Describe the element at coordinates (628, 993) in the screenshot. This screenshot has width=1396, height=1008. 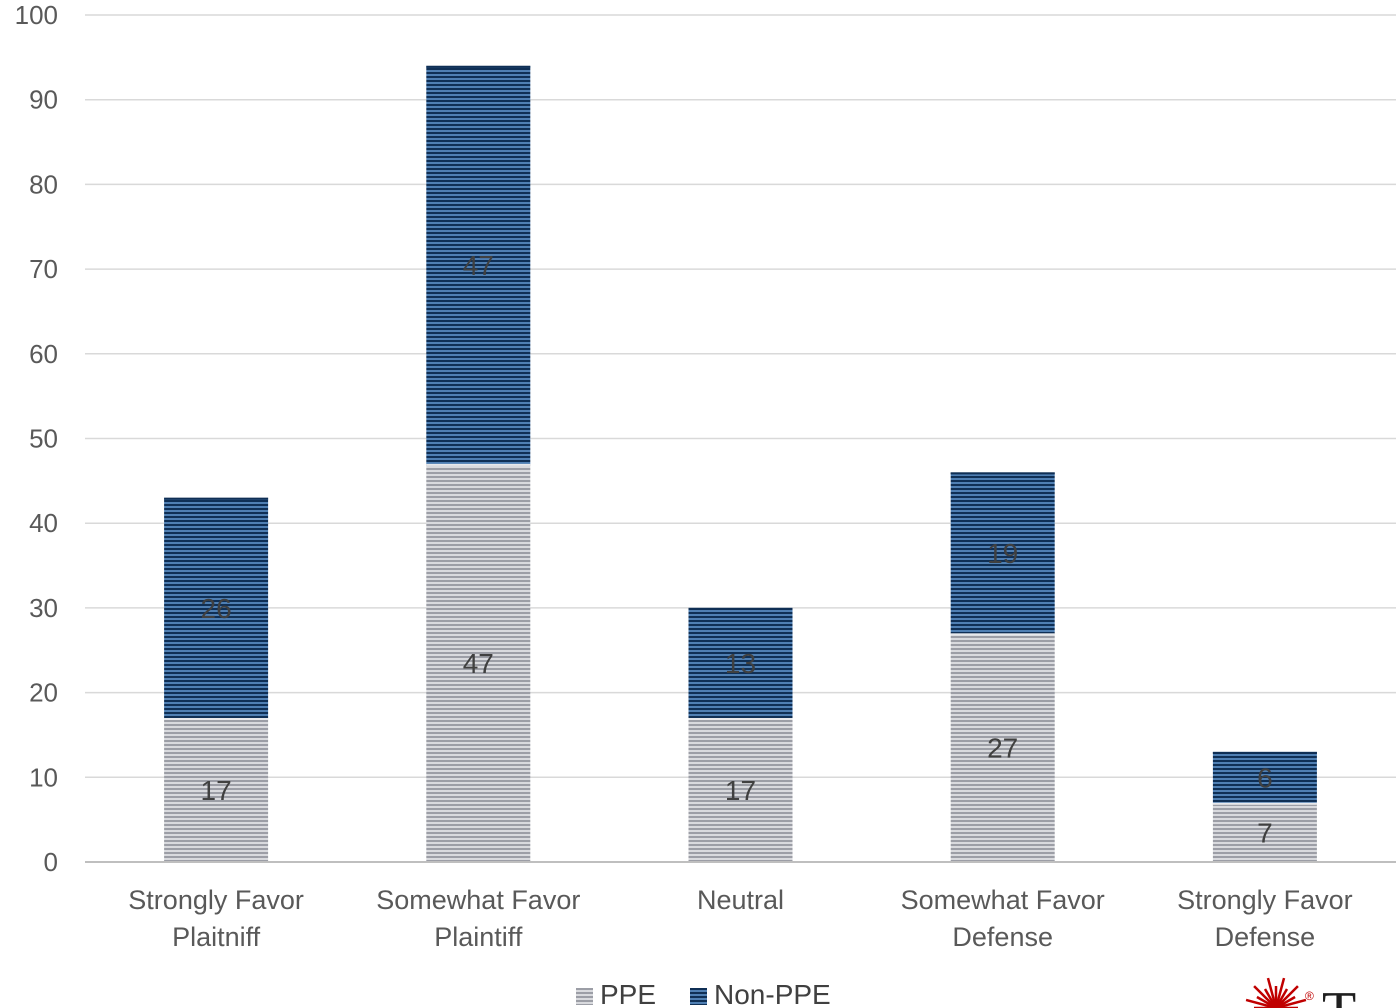
I see `legend-label: PPE` at that location.